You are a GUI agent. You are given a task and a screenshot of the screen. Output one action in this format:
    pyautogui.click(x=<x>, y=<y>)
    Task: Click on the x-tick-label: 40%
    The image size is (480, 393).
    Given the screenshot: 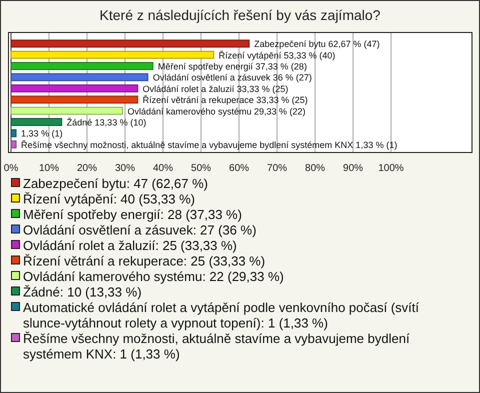 What is the action you would take?
    pyautogui.click(x=163, y=168)
    